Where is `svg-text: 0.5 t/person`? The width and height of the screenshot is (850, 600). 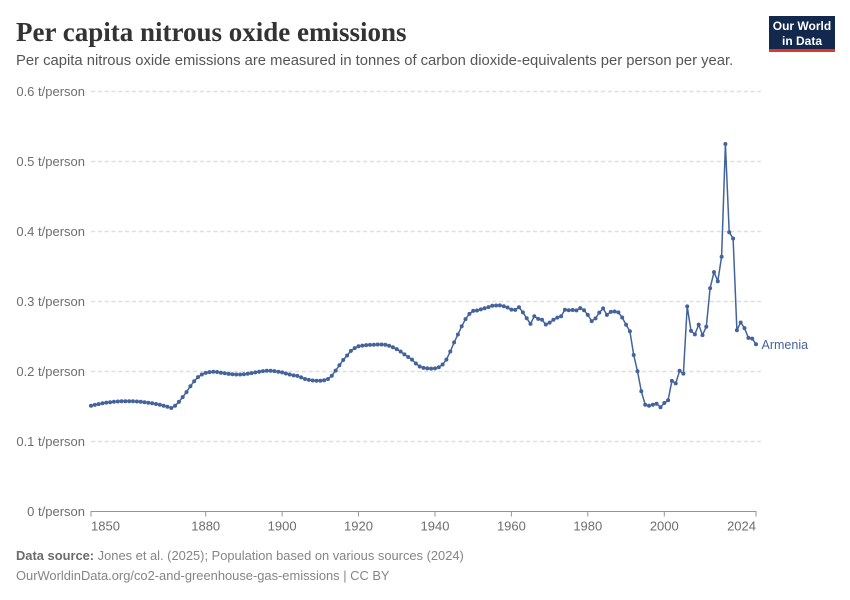
svg-text: 0.5 t/person is located at coordinates (50, 161).